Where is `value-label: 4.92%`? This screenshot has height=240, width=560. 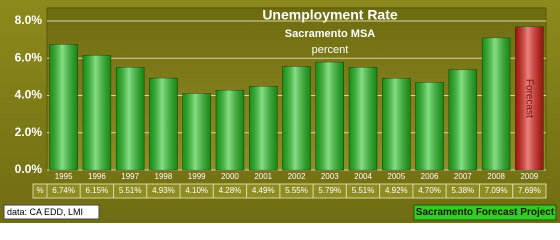
value-label: 4.92% is located at coordinates (396, 190).